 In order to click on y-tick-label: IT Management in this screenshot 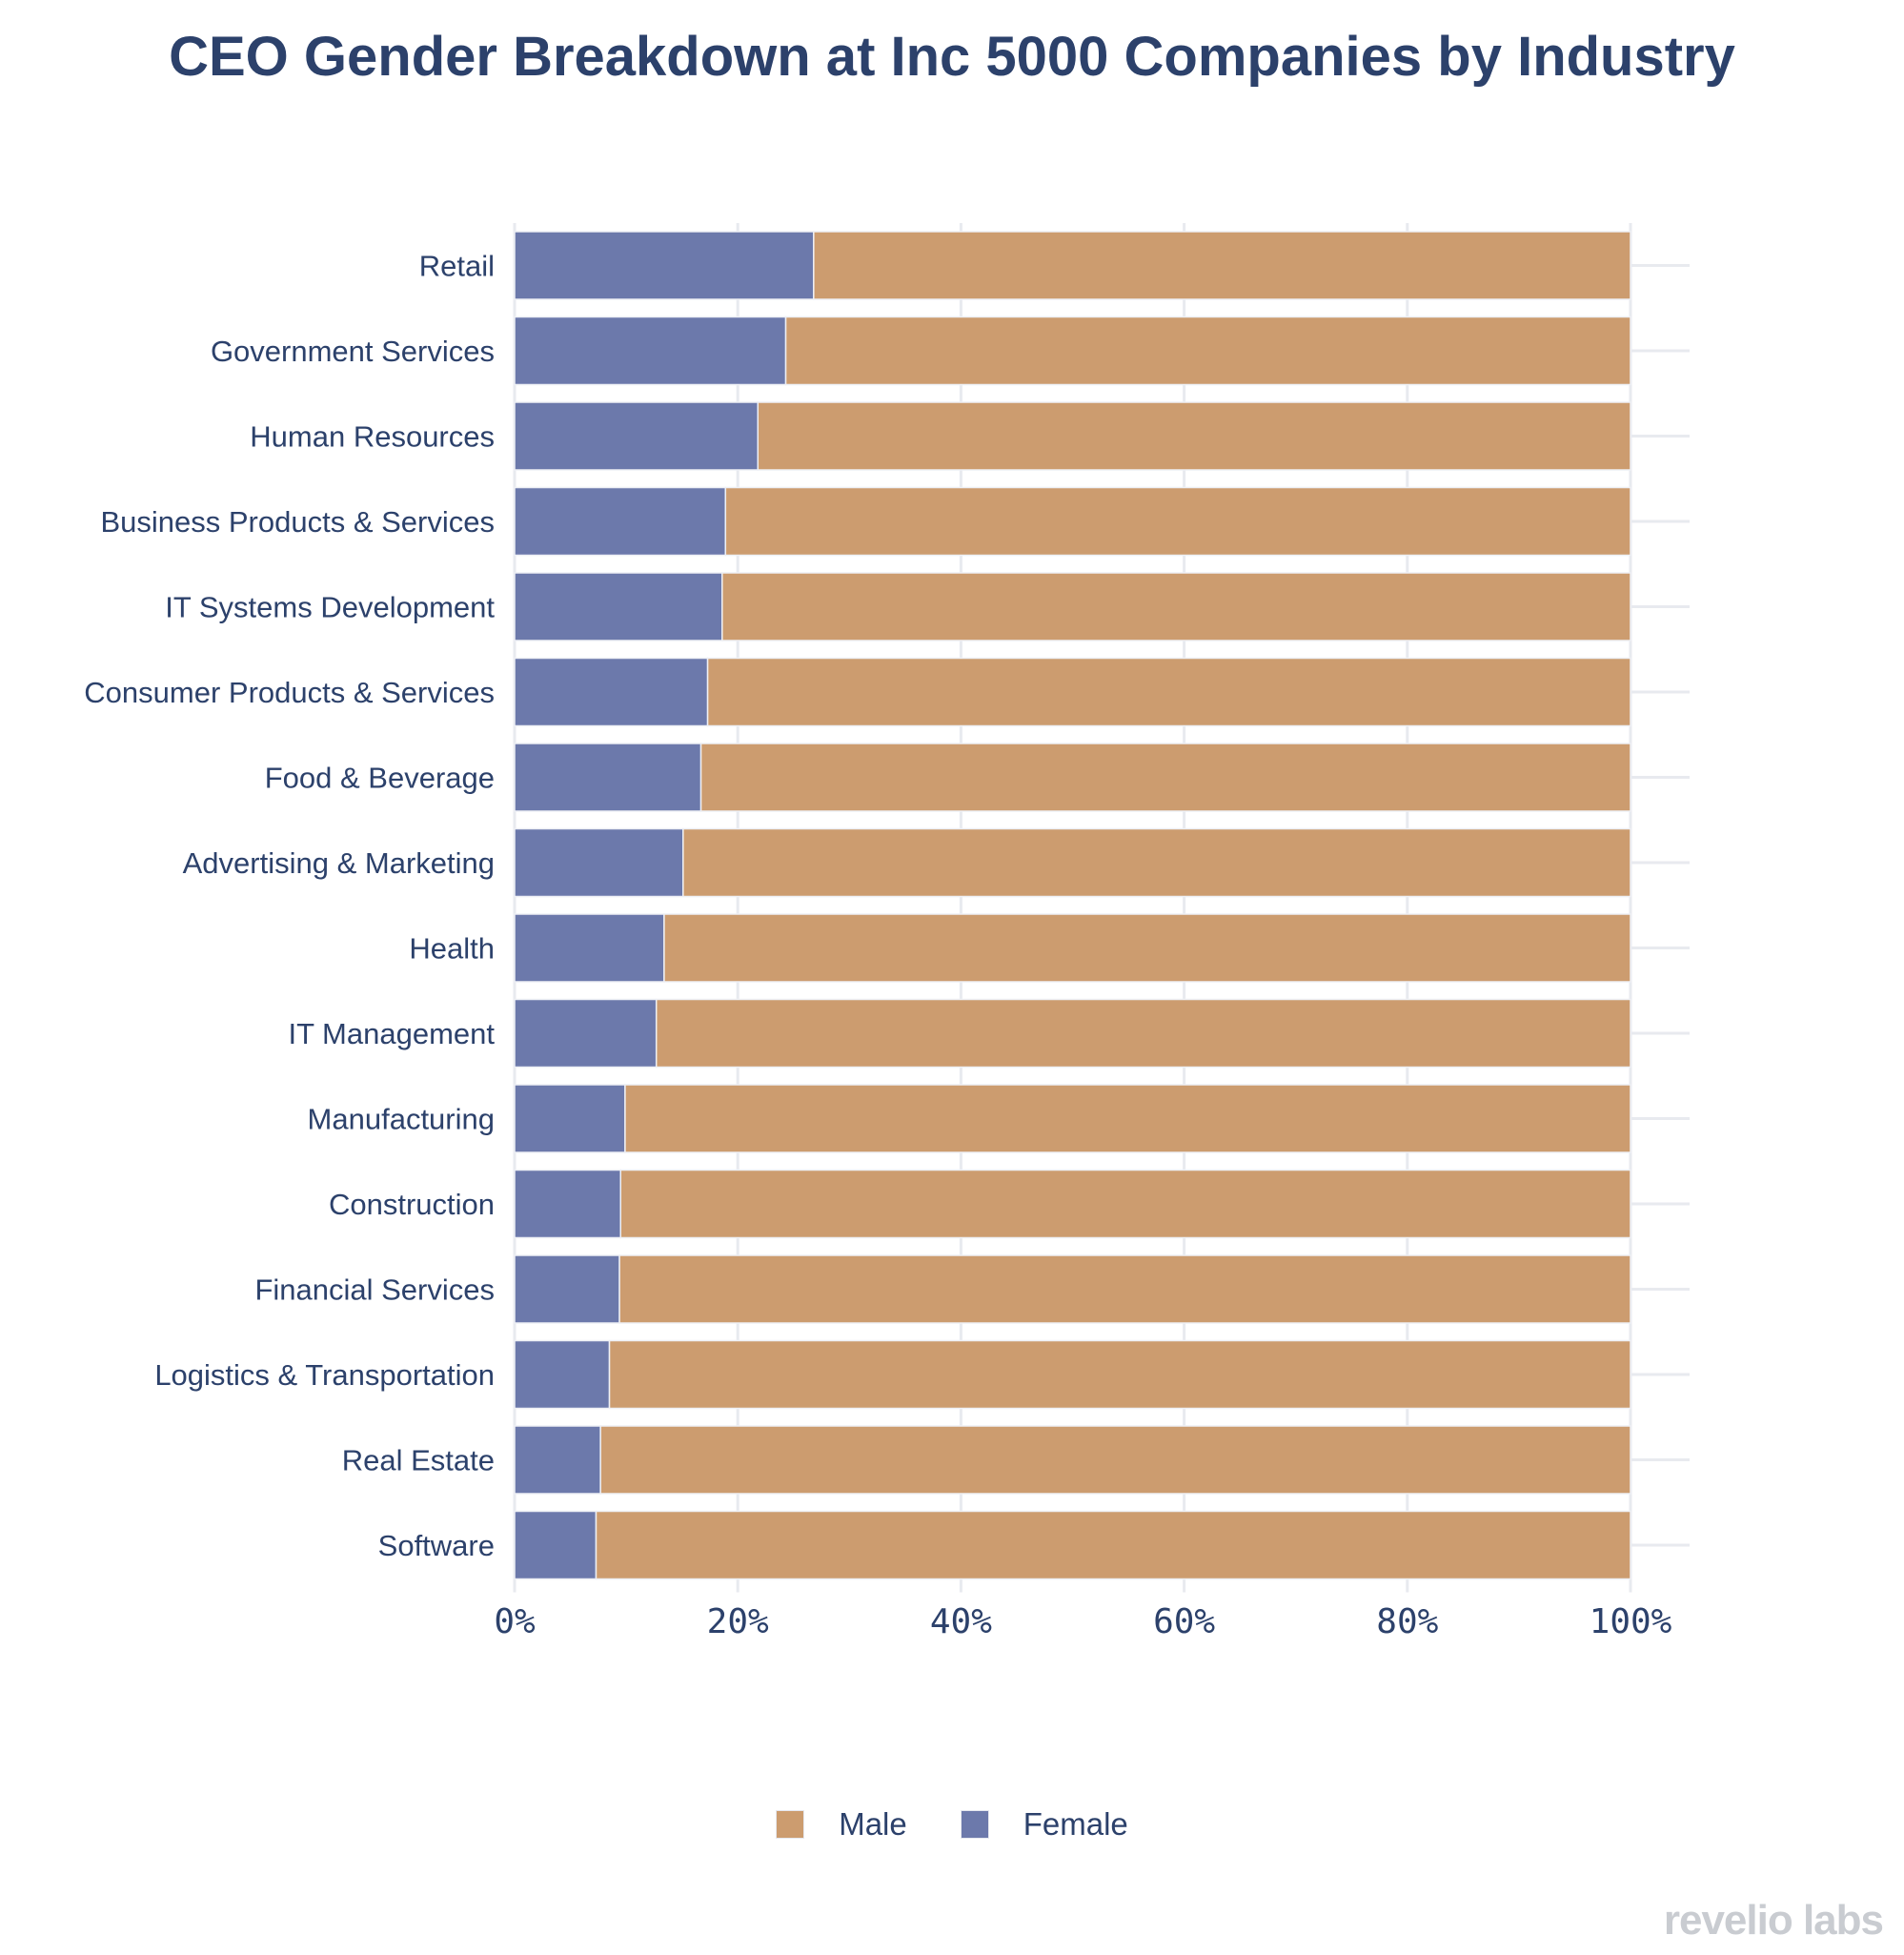, I will do `click(391, 1033)`.